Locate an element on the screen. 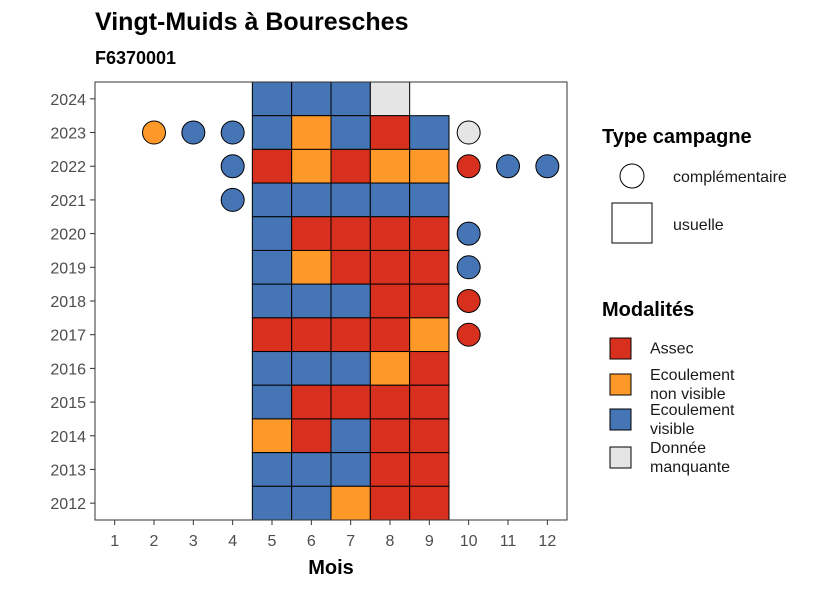 The height and width of the screenshot is (590, 826). chart-title: Vingt-Muids à Bouresches is located at coordinates (252, 22).